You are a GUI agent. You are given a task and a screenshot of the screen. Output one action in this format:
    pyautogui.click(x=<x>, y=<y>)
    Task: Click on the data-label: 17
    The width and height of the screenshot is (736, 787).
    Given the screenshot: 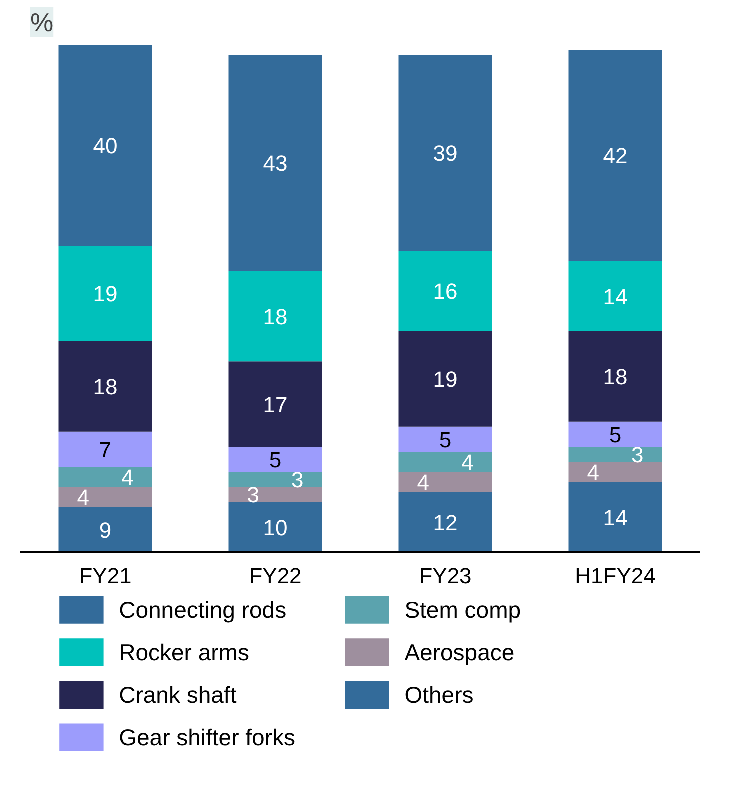 What is the action you would take?
    pyautogui.click(x=275, y=405)
    